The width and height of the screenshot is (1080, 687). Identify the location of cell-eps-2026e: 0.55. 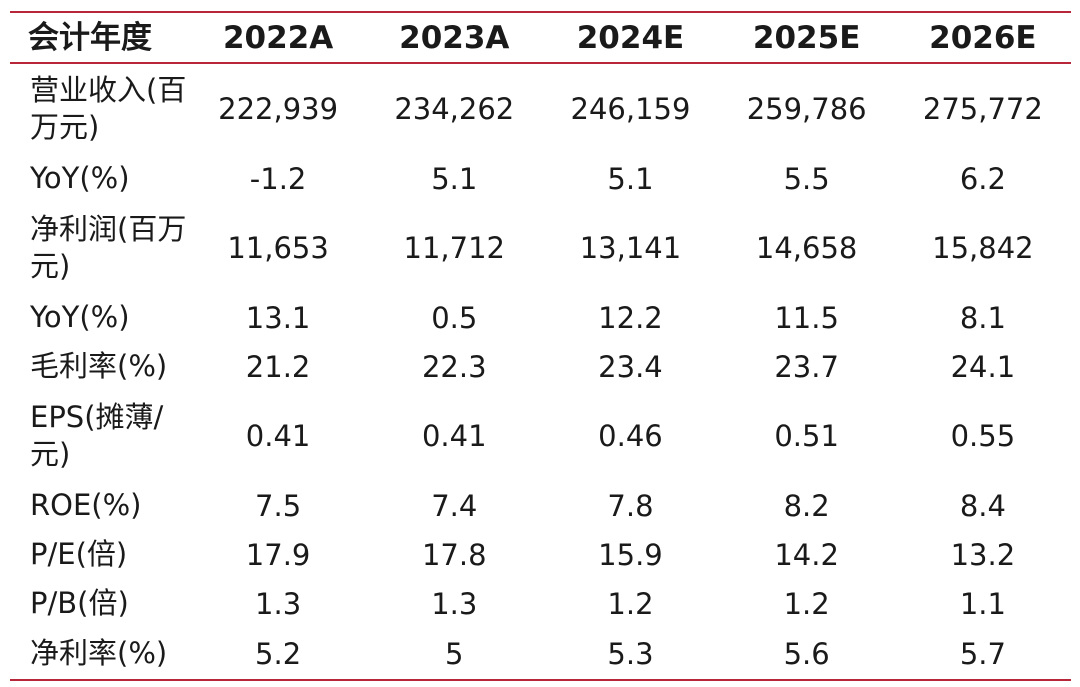
(983, 436).